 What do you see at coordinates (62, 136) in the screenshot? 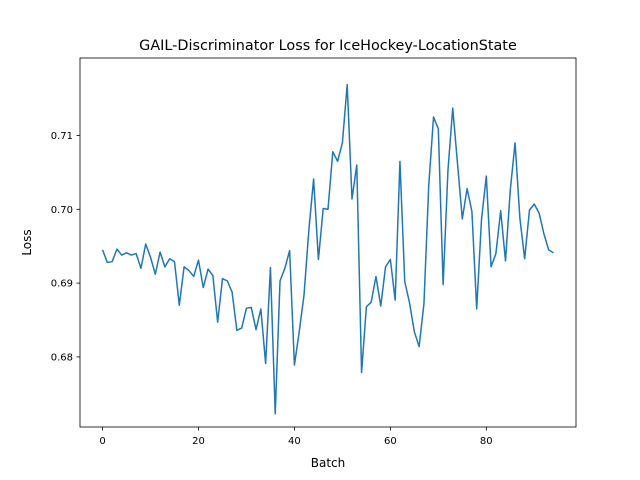
I see `y-tick-label: 0.71` at bounding box center [62, 136].